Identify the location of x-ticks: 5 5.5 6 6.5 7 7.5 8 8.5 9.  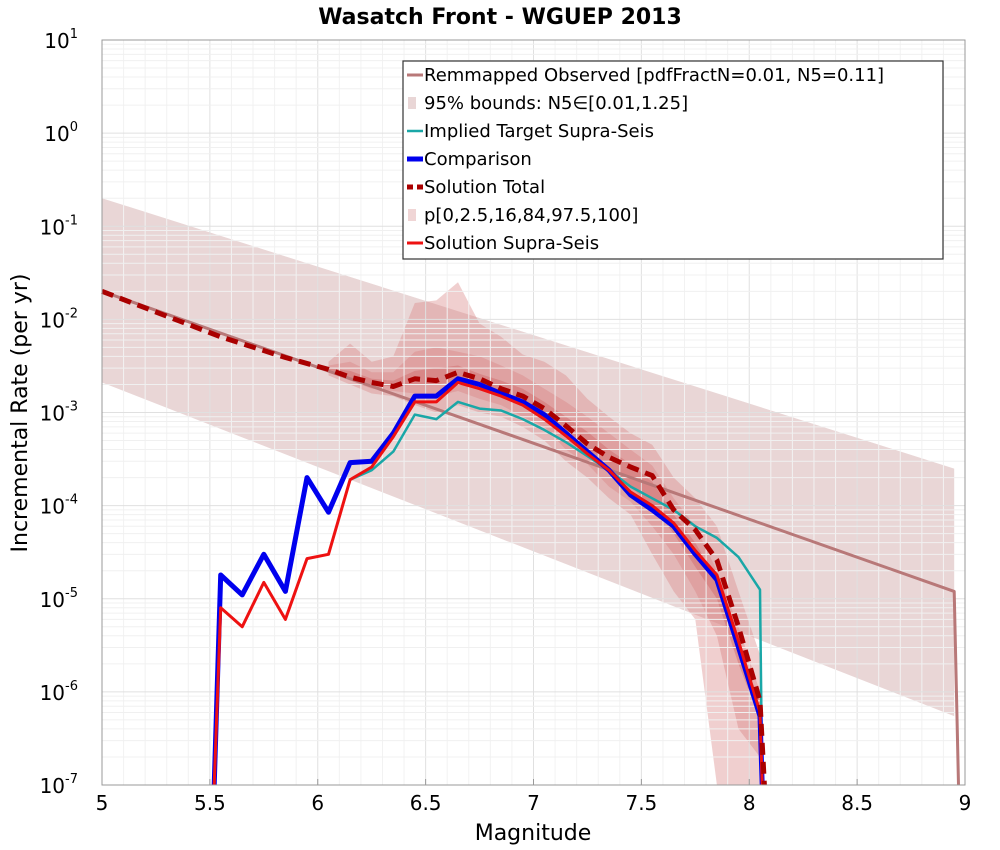
(534, 797).